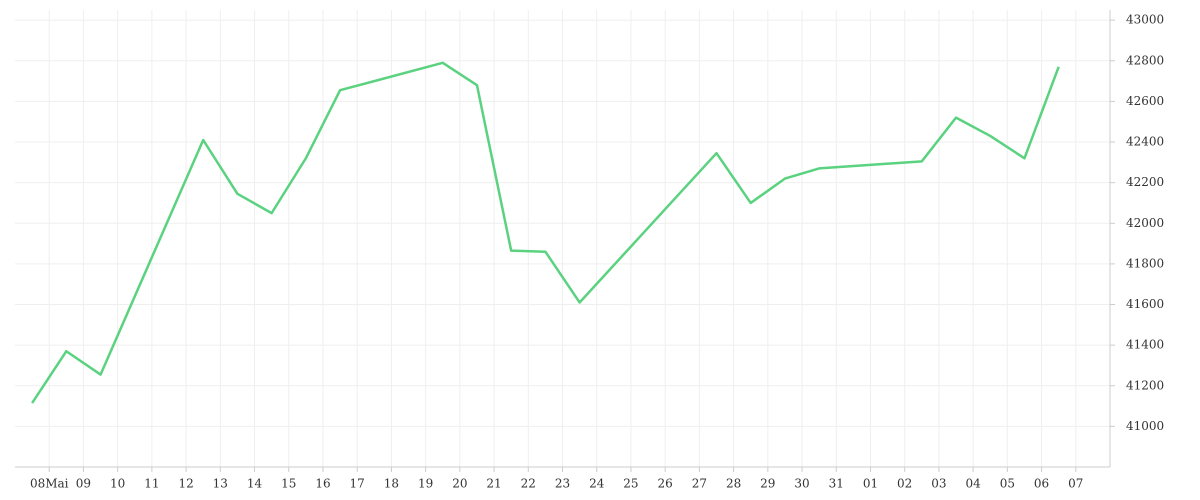  What do you see at coordinates (630, 484) in the screenshot?
I see `x-tick-label: 25` at bounding box center [630, 484].